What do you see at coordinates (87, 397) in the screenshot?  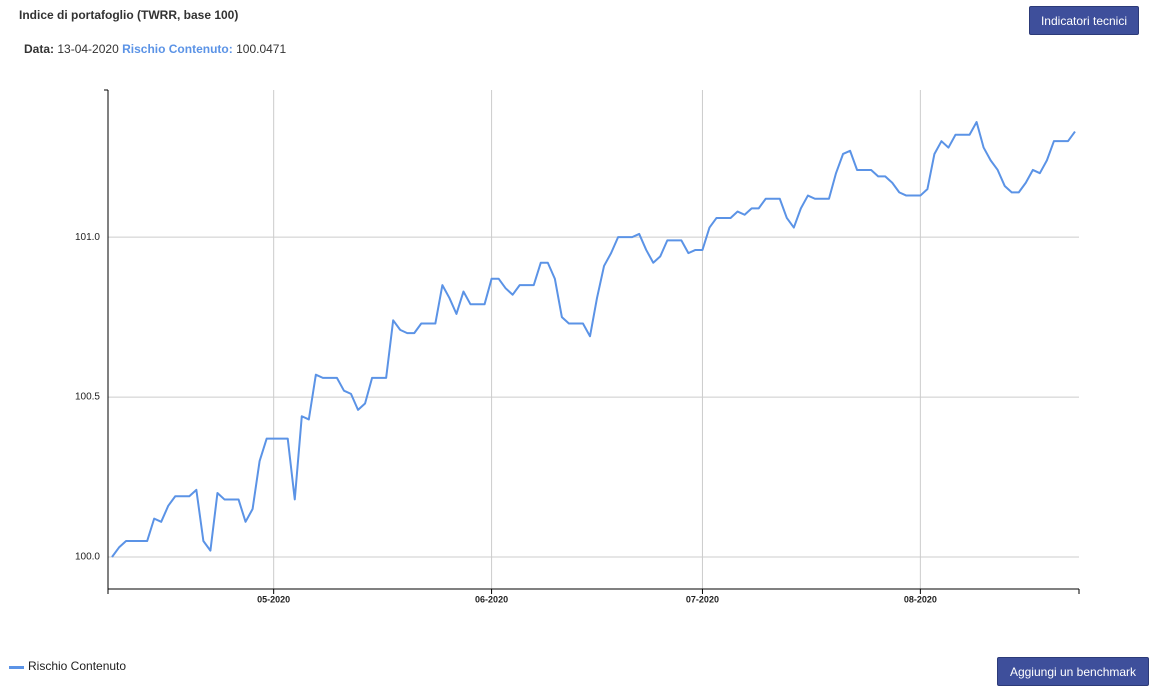 I see `y-tick-label: 100.5` at bounding box center [87, 397].